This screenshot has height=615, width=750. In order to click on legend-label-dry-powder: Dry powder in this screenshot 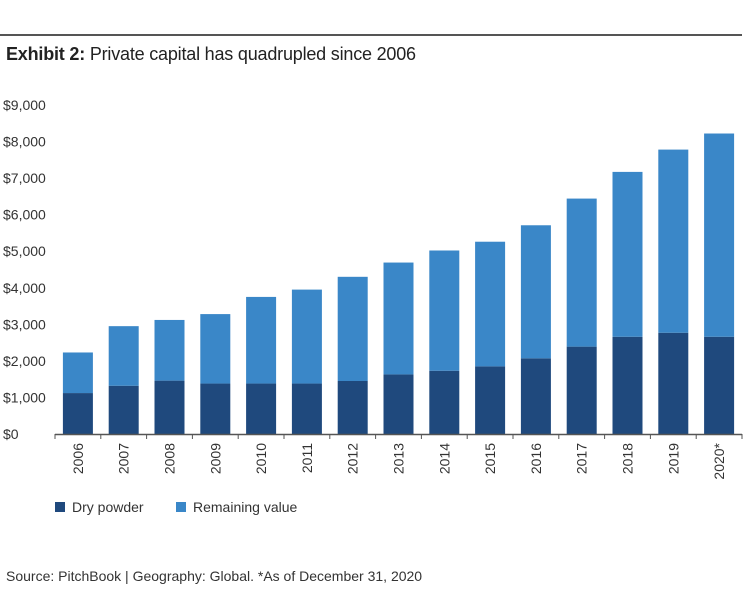, I will do `click(108, 507)`.